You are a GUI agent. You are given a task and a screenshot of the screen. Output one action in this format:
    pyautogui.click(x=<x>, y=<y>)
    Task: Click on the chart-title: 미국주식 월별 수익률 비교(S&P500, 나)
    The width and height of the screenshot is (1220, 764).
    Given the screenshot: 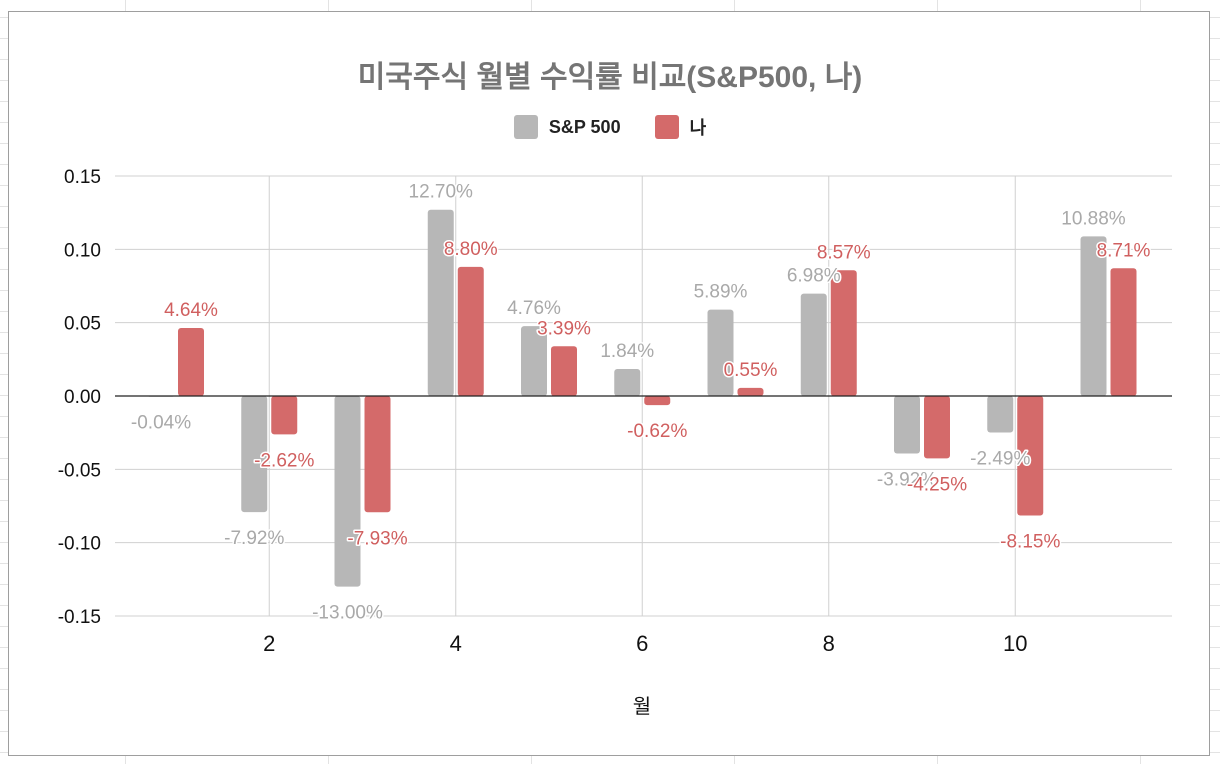 What is the action you would take?
    pyautogui.click(x=610, y=77)
    